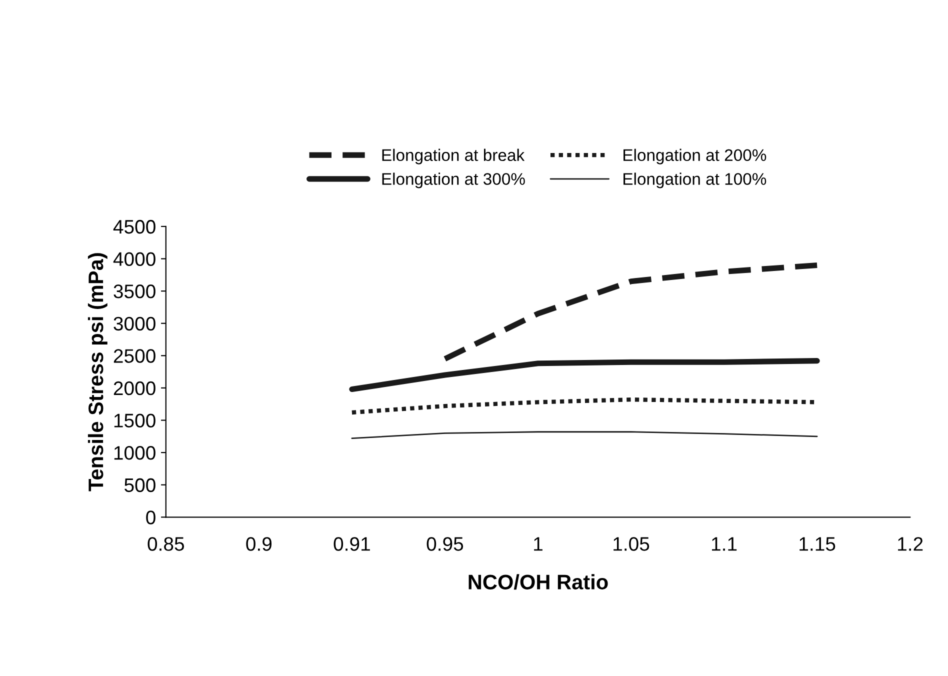 The width and height of the screenshot is (948, 676). What do you see at coordinates (134, 227) in the screenshot?
I see `y-tick-label: 4500` at bounding box center [134, 227].